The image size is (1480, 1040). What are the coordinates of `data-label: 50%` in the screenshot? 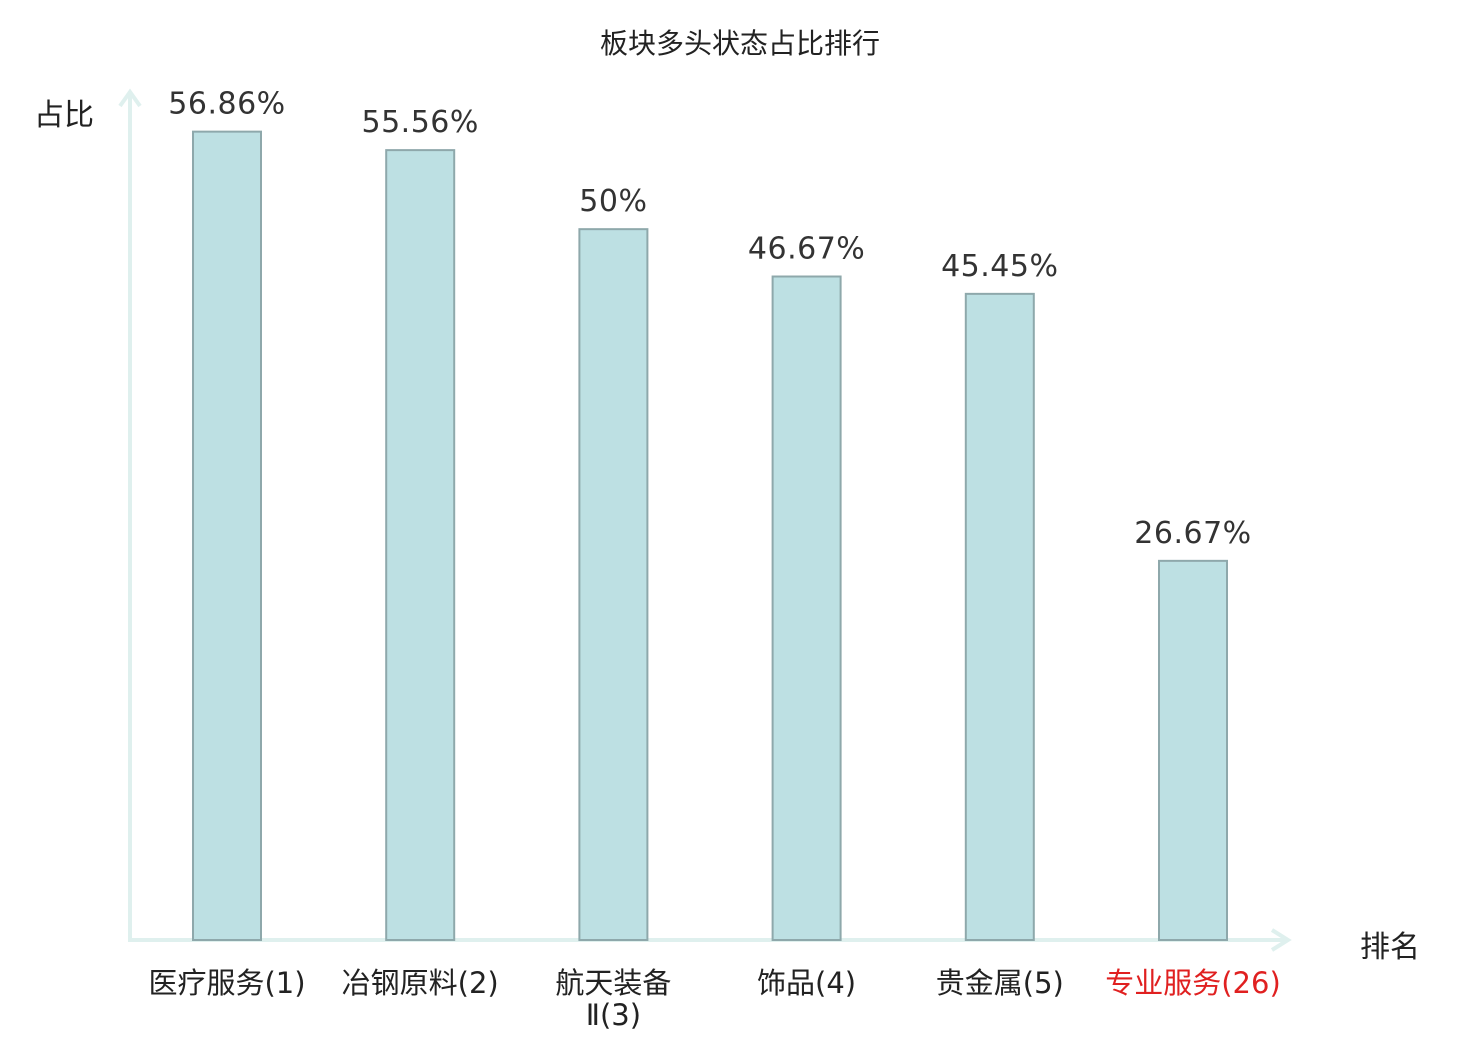 It's located at (613, 201).